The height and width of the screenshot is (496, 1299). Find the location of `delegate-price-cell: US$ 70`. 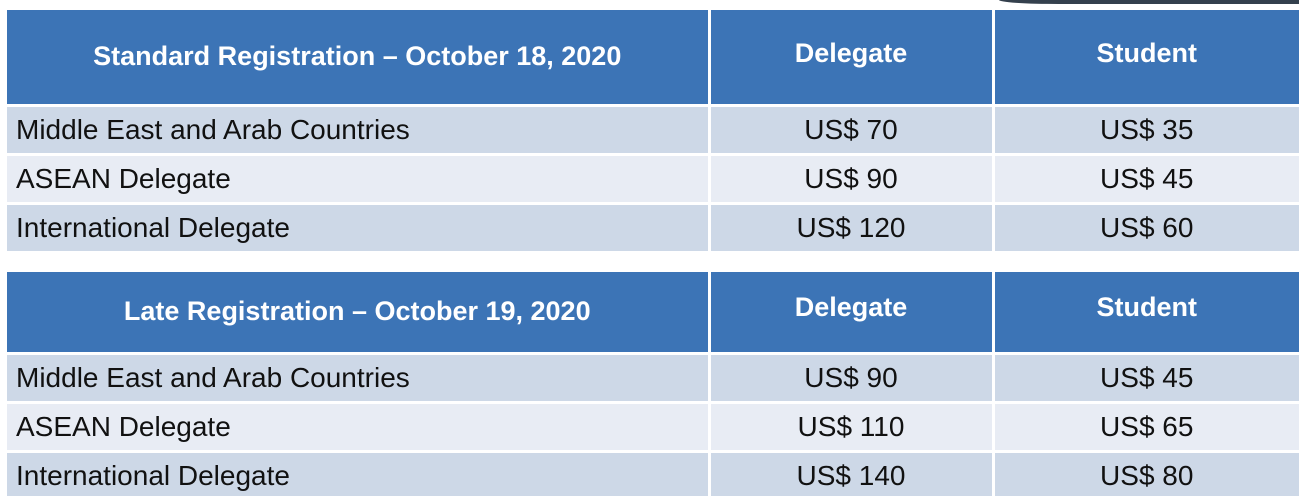

delegate-price-cell: US$ 70 is located at coordinates (852, 128).